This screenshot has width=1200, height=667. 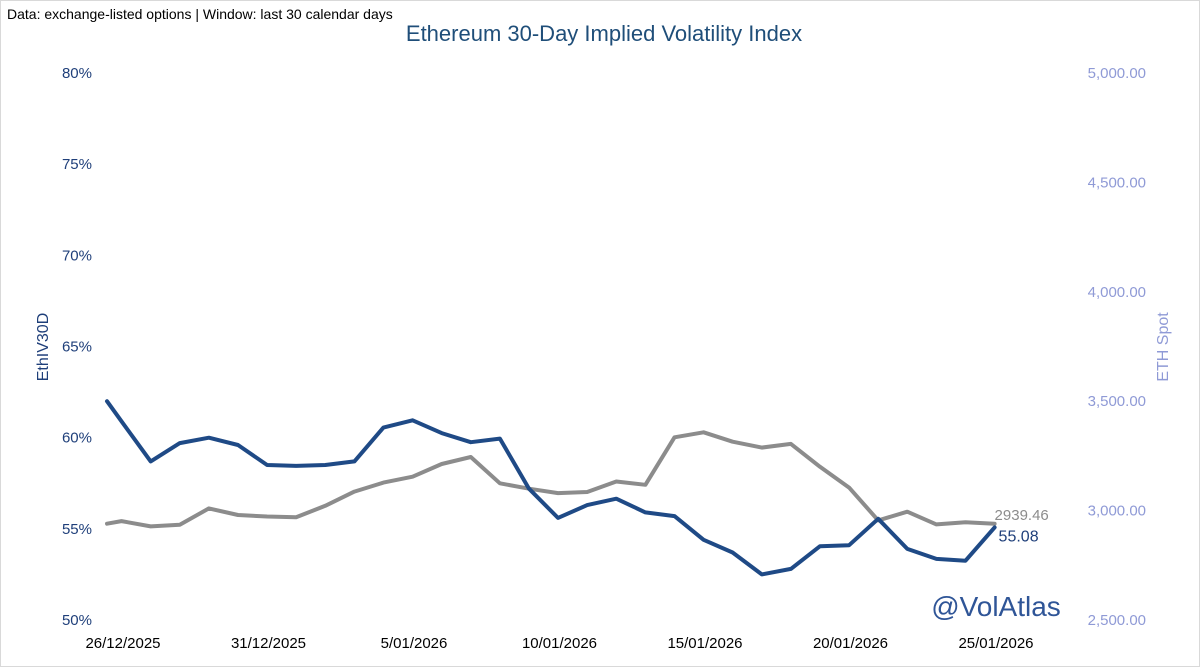 What do you see at coordinates (77, 73) in the screenshot?
I see `left-tick-label: 80%` at bounding box center [77, 73].